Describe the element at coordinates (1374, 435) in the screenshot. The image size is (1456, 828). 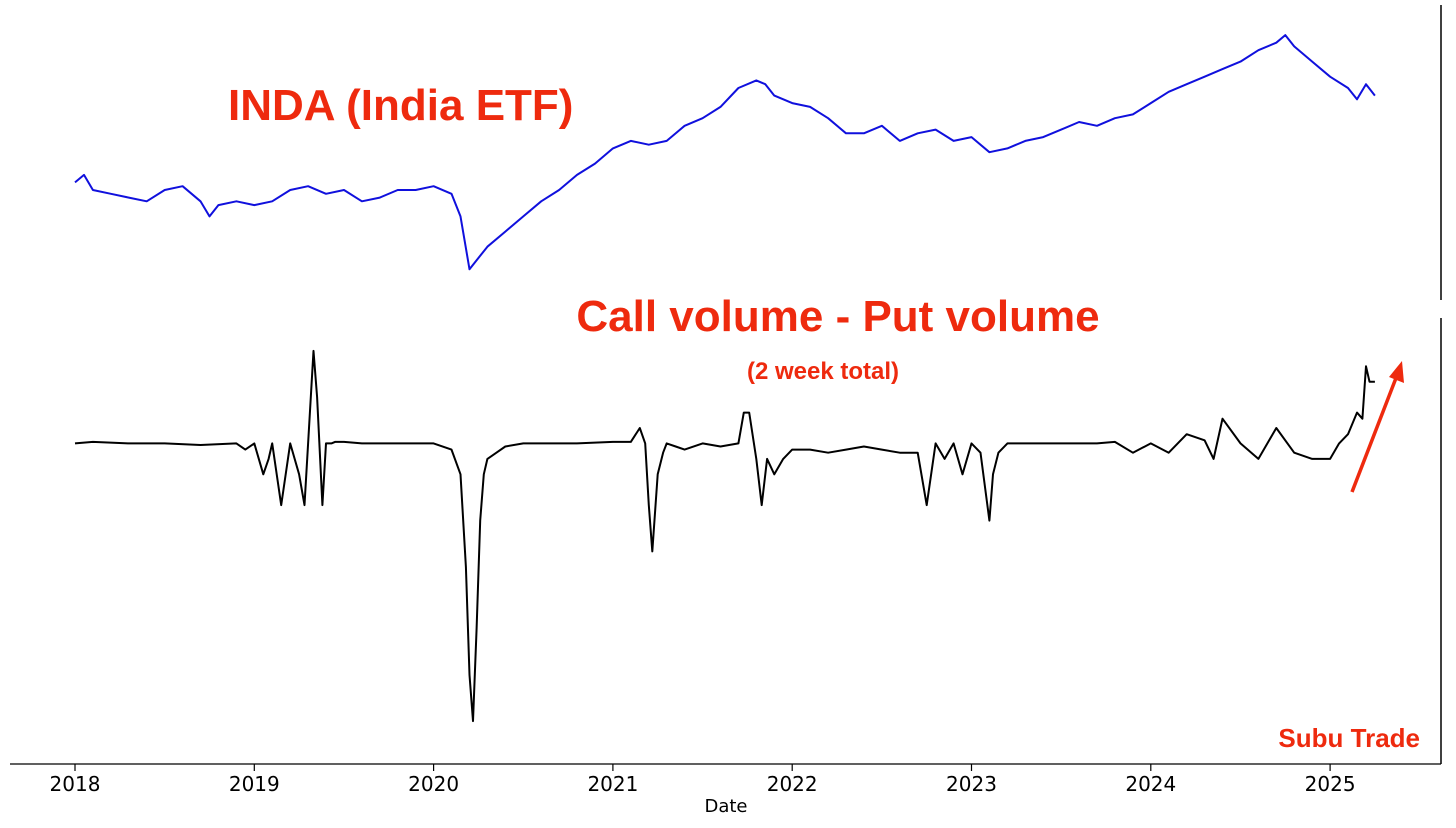
I see `trend-arrow-shaft` at that location.